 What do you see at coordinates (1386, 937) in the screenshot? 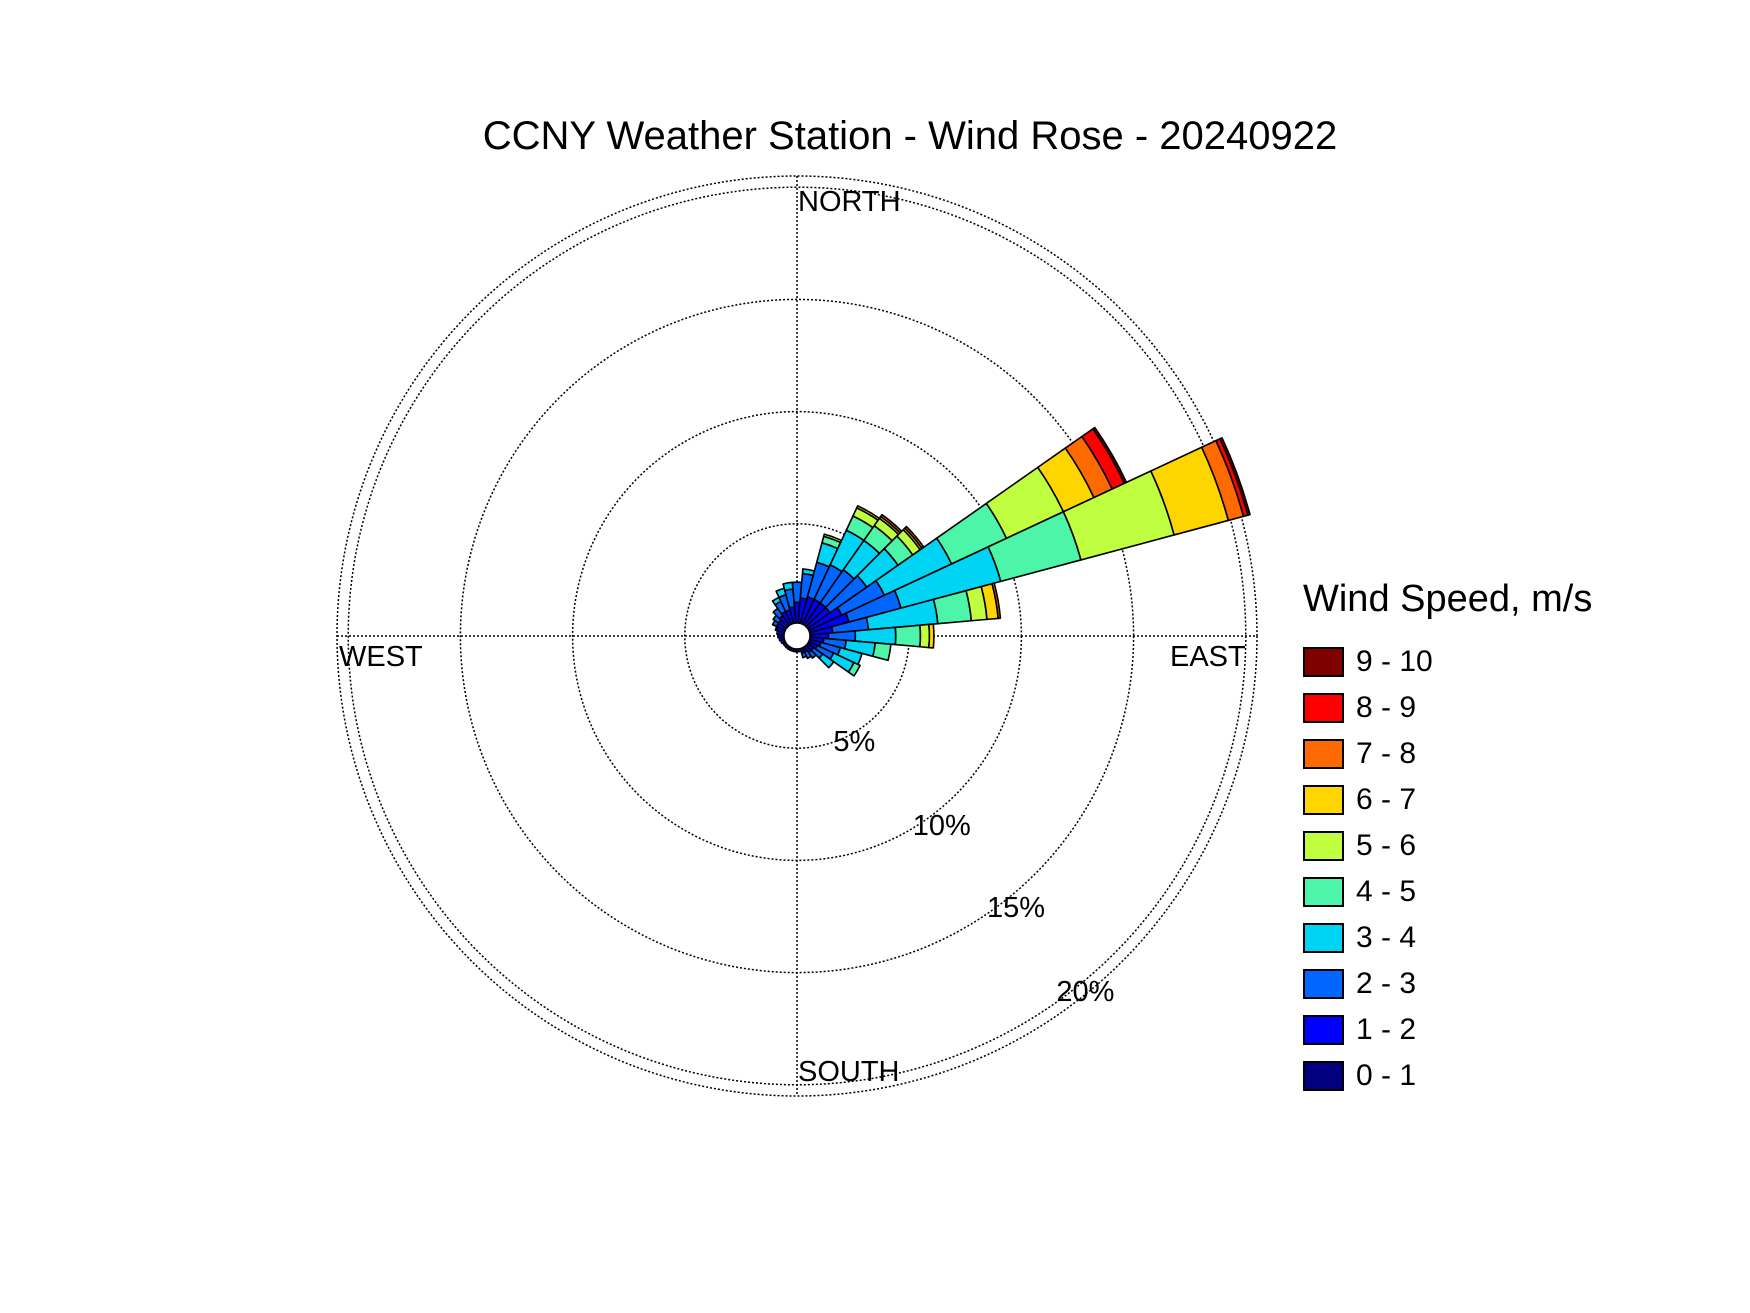
I see `legend-label: 3 - 4` at bounding box center [1386, 937].